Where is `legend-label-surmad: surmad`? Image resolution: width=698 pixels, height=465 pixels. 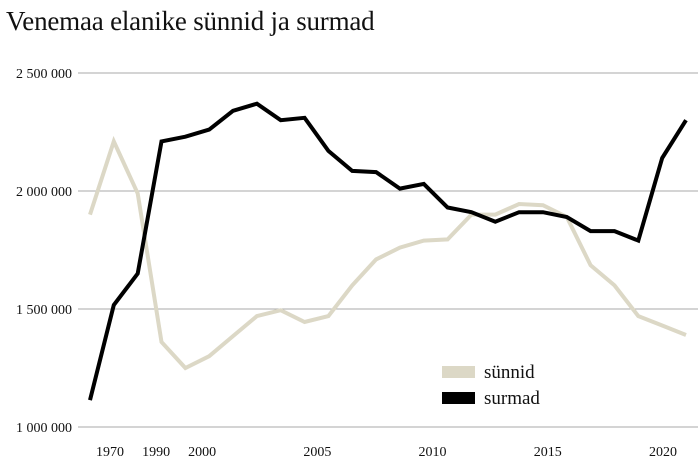 legend-label-surmad: surmad is located at coordinates (512, 398).